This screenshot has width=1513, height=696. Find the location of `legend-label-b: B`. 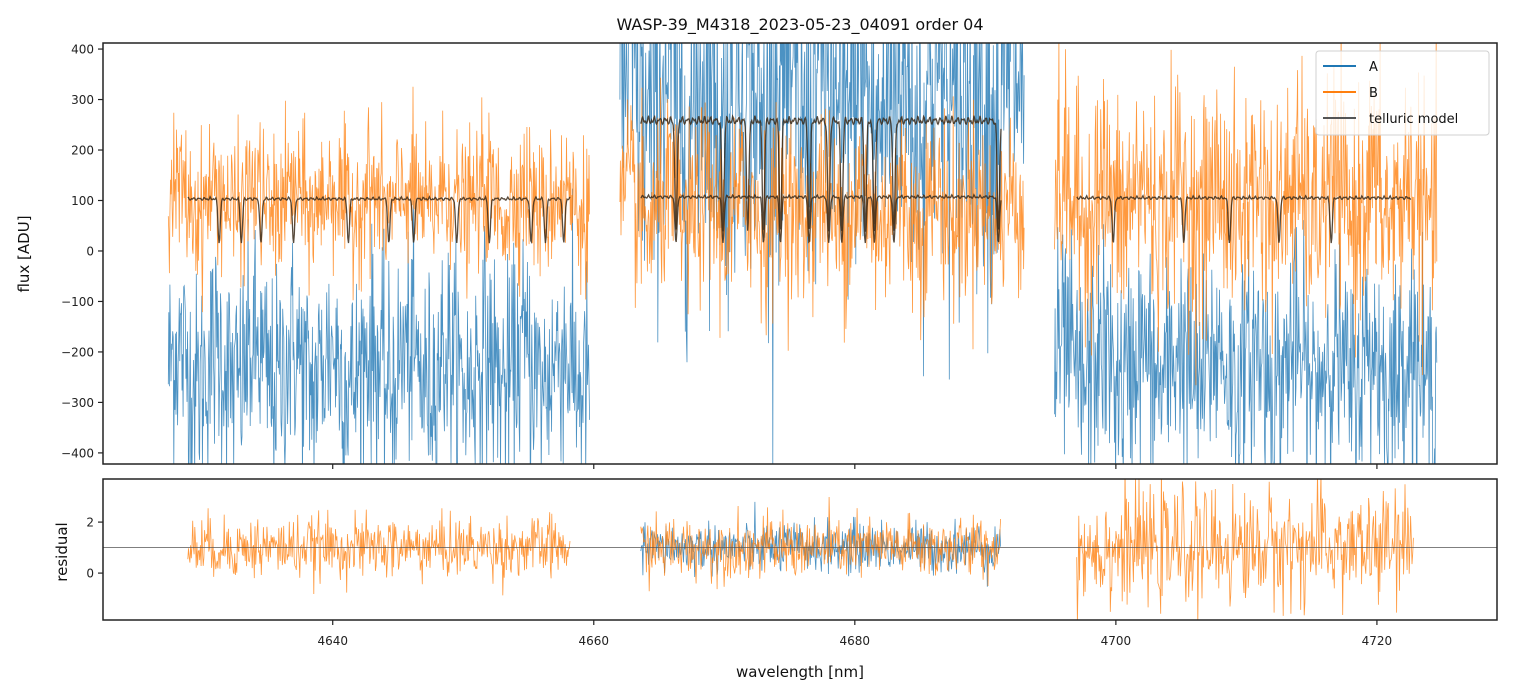

legend-label-b: B is located at coordinates (1373, 93).